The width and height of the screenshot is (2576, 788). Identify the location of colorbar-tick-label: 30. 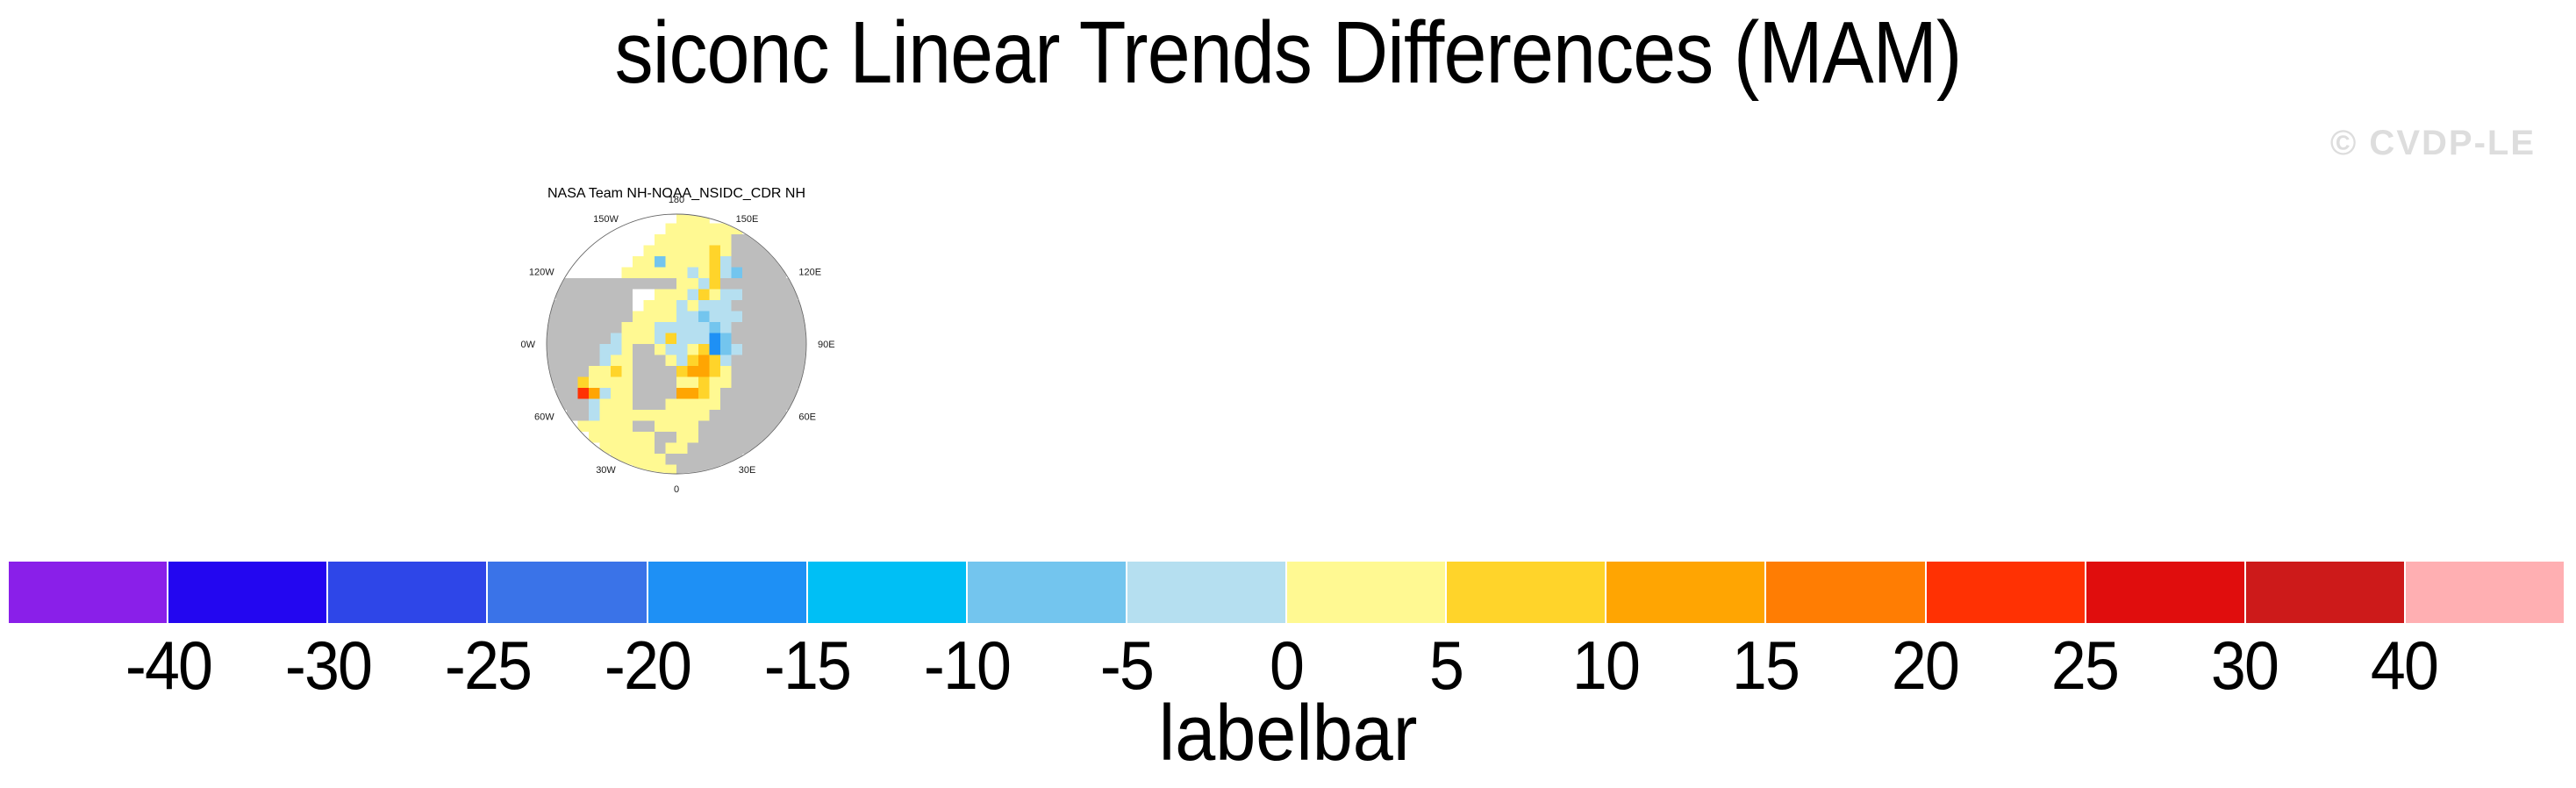
(2244, 665).